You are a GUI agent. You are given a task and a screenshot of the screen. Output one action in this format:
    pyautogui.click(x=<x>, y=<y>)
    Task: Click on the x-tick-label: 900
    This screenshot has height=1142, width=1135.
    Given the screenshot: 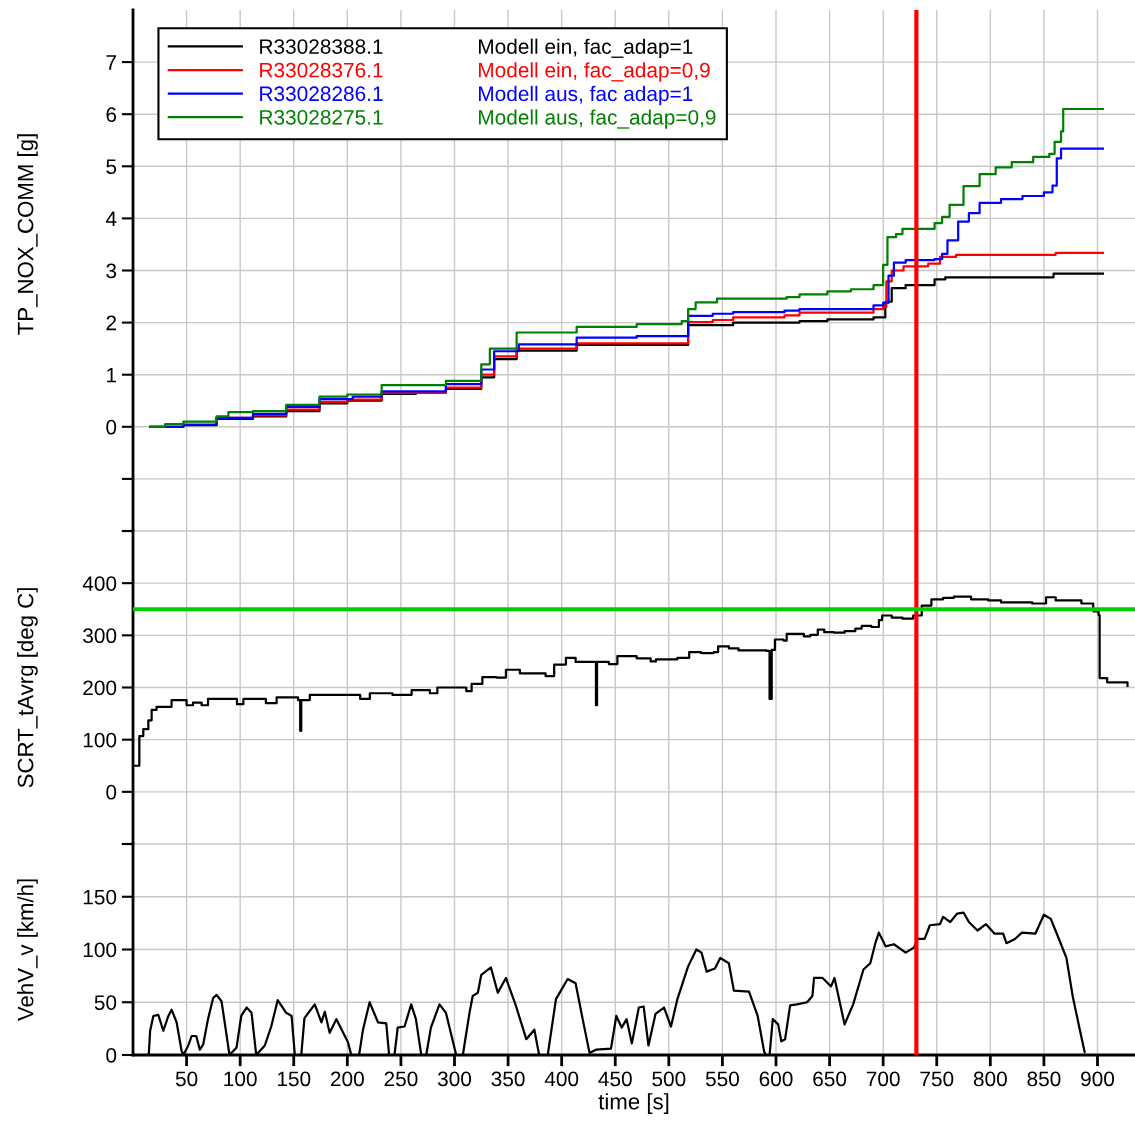 What is the action you would take?
    pyautogui.click(x=1098, y=1079)
    